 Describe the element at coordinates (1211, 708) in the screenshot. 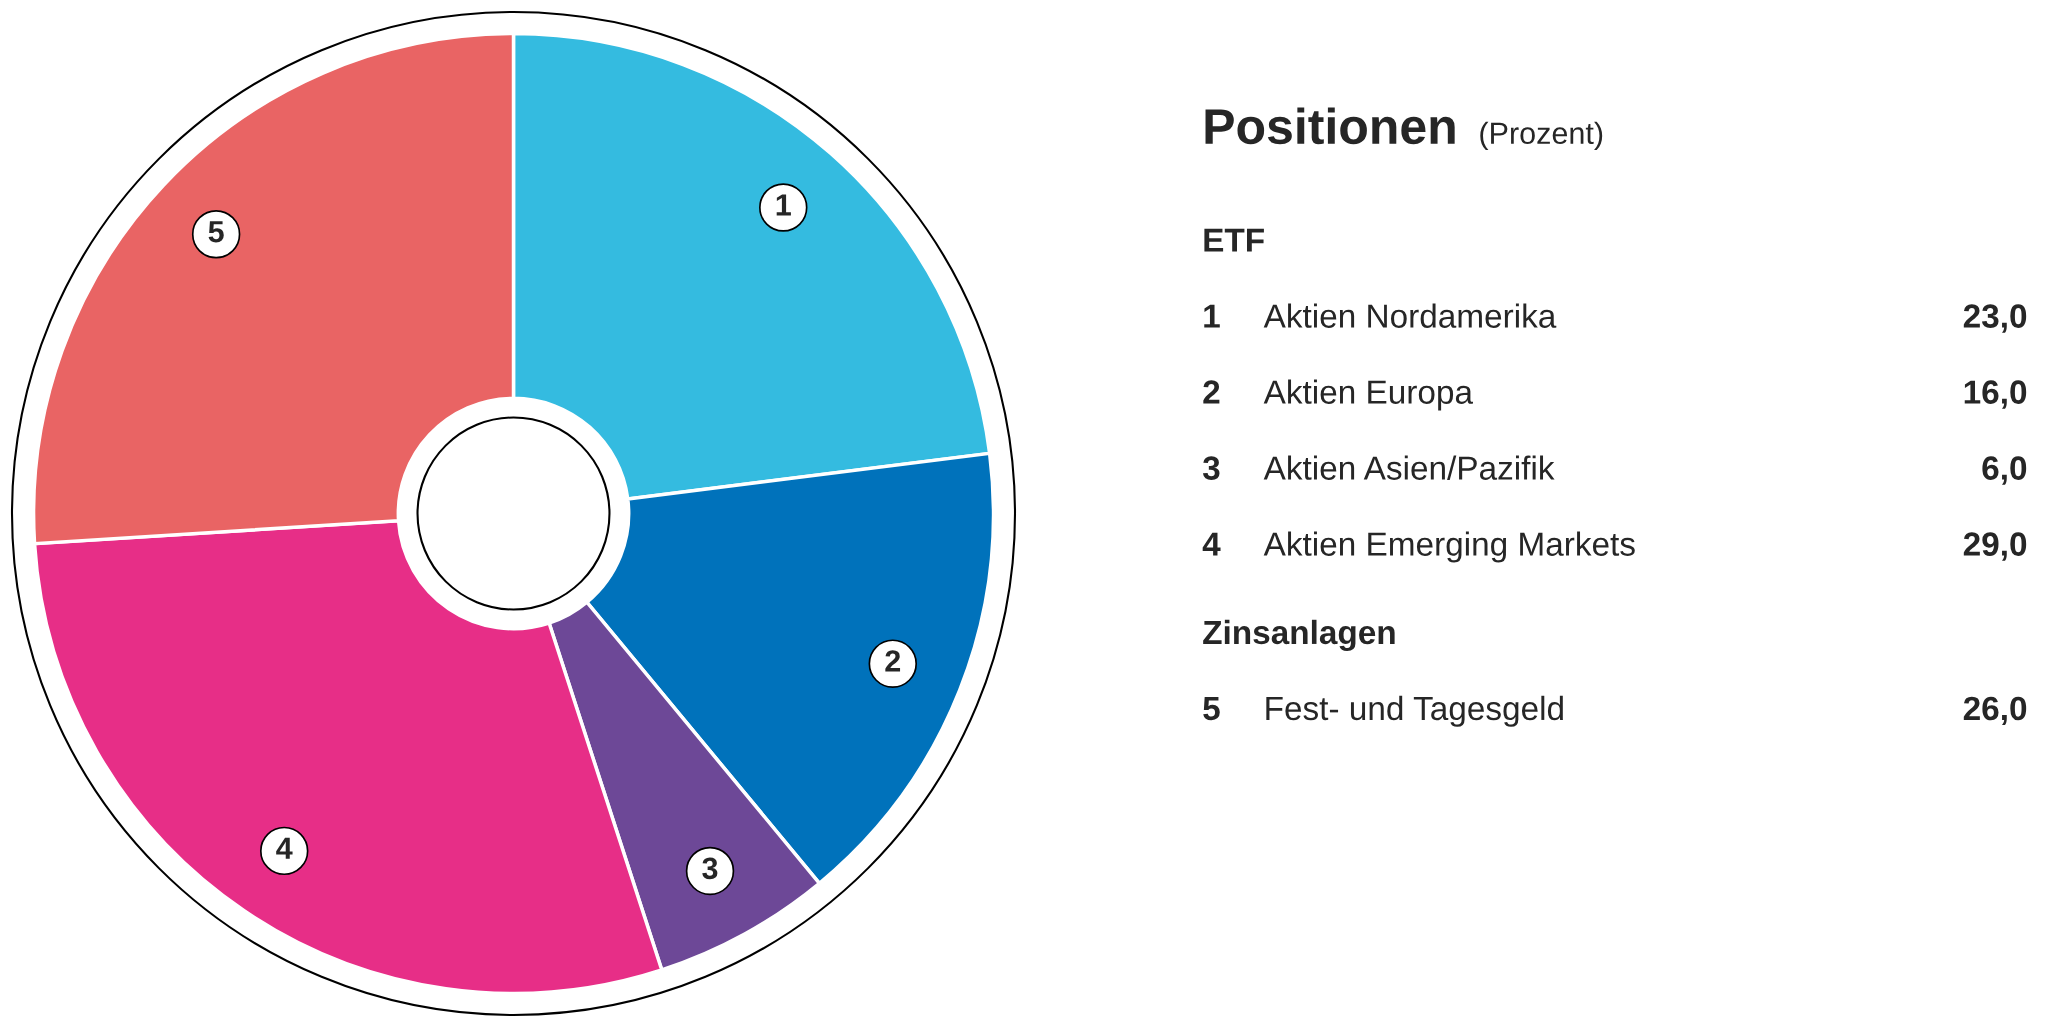

I see `category-label: 5` at that location.